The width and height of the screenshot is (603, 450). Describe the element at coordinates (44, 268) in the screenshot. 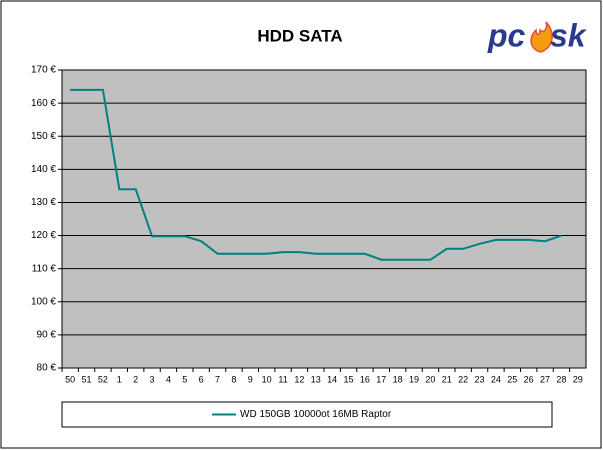

I see `y-tick-label: 110 €` at that location.